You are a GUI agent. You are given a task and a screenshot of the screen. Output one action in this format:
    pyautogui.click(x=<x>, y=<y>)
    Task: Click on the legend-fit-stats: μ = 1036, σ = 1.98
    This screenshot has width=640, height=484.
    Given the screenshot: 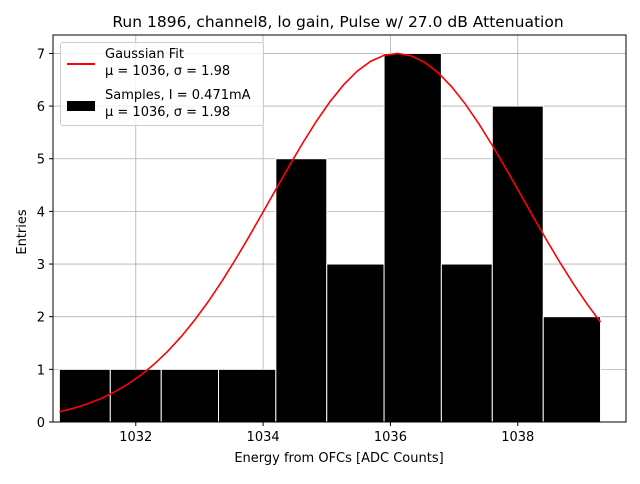 What is the action you would take?
    pyautogui.click(x=168, y=71)
    